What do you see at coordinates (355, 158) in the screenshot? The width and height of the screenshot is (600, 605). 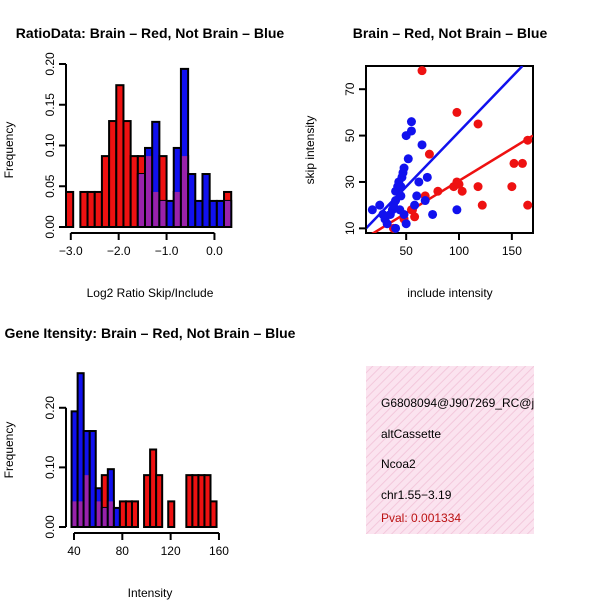 I see `scatter-y-axis: 10 30 50 70` at bounding box center [355, 158].